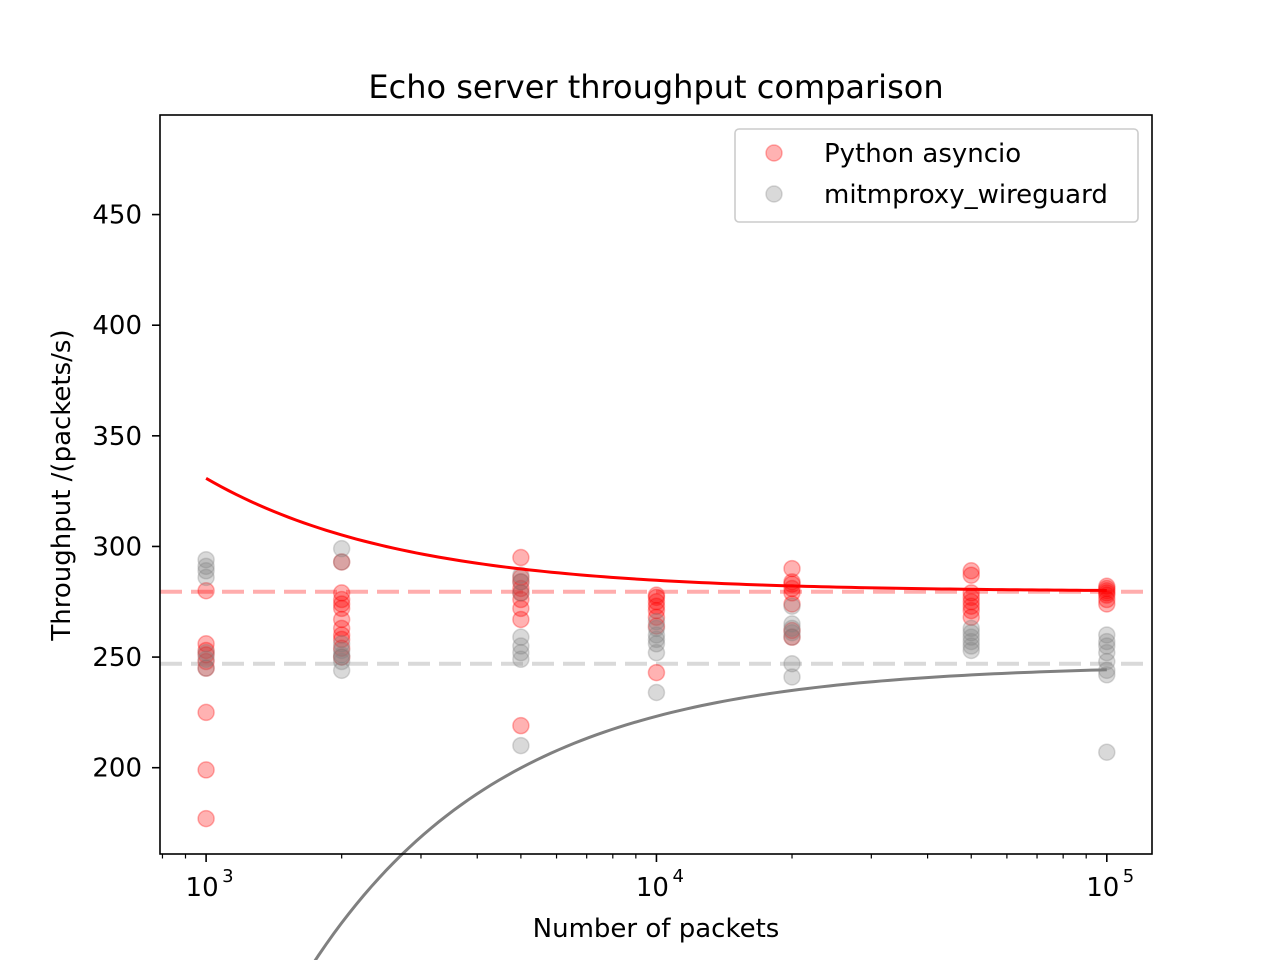 This screenshot has width=1280, height=960. I want to click on y-tick-label-3: 350, so click(117, 437).